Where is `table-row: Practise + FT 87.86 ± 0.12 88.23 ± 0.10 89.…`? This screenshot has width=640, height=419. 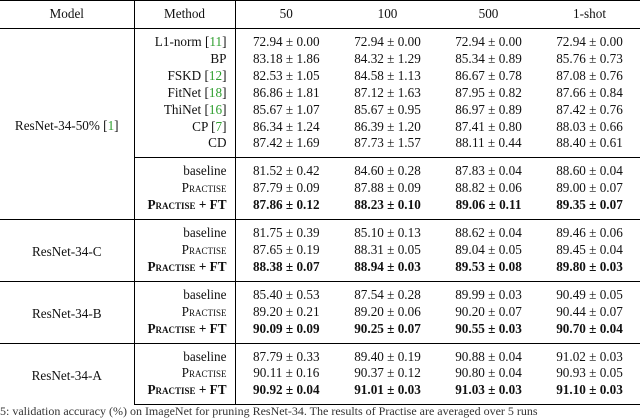 table-row: Practise + FT 87.86 ± 0.12 88.23 ± 0.10 89.… is located at coordinates (320, 208).